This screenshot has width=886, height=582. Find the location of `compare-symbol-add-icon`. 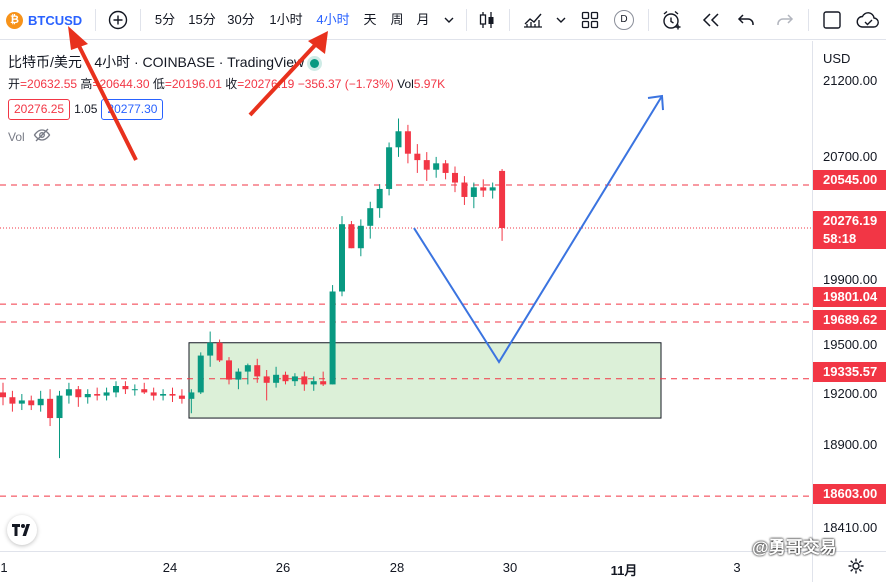

compare-symbol-add-icon is located at coordinates (118, 20).